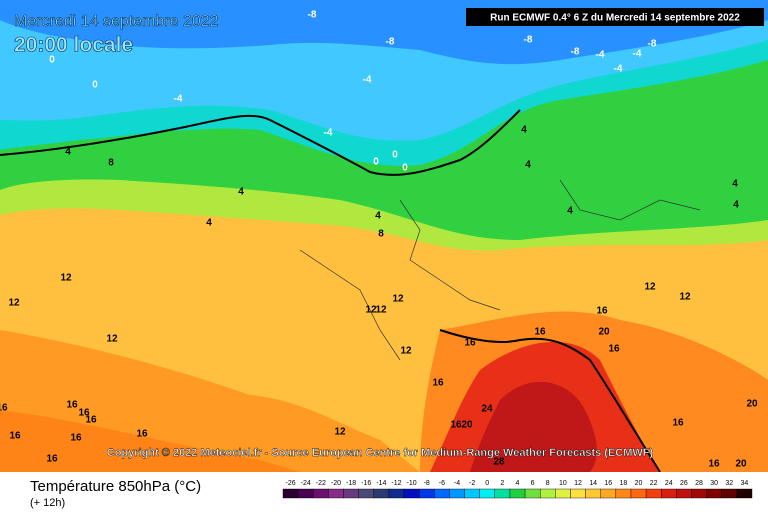 The image size is (768, 517). Describe the element at coordinates (396, 483) in the screenshot. I see `scale-label: -12` at that location.